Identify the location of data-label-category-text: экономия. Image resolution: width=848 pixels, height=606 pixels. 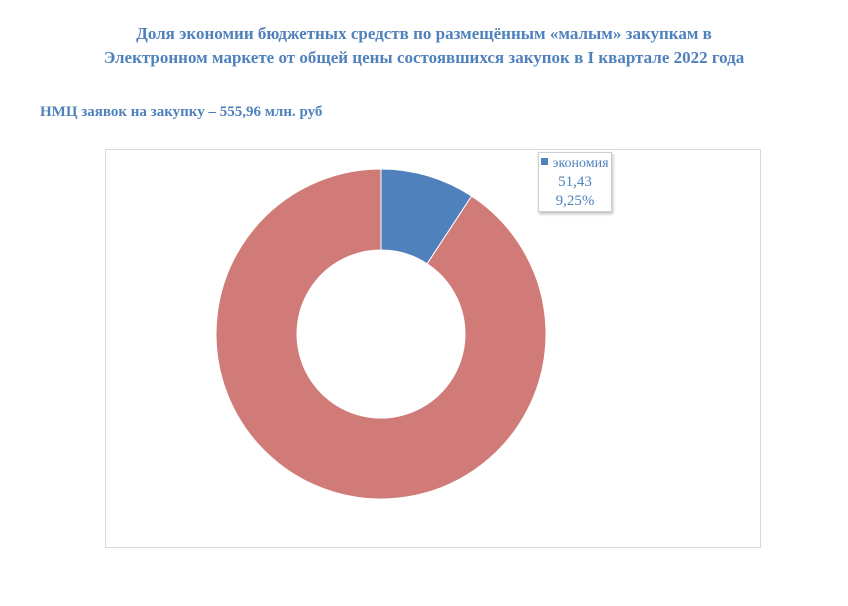
(580, 163).